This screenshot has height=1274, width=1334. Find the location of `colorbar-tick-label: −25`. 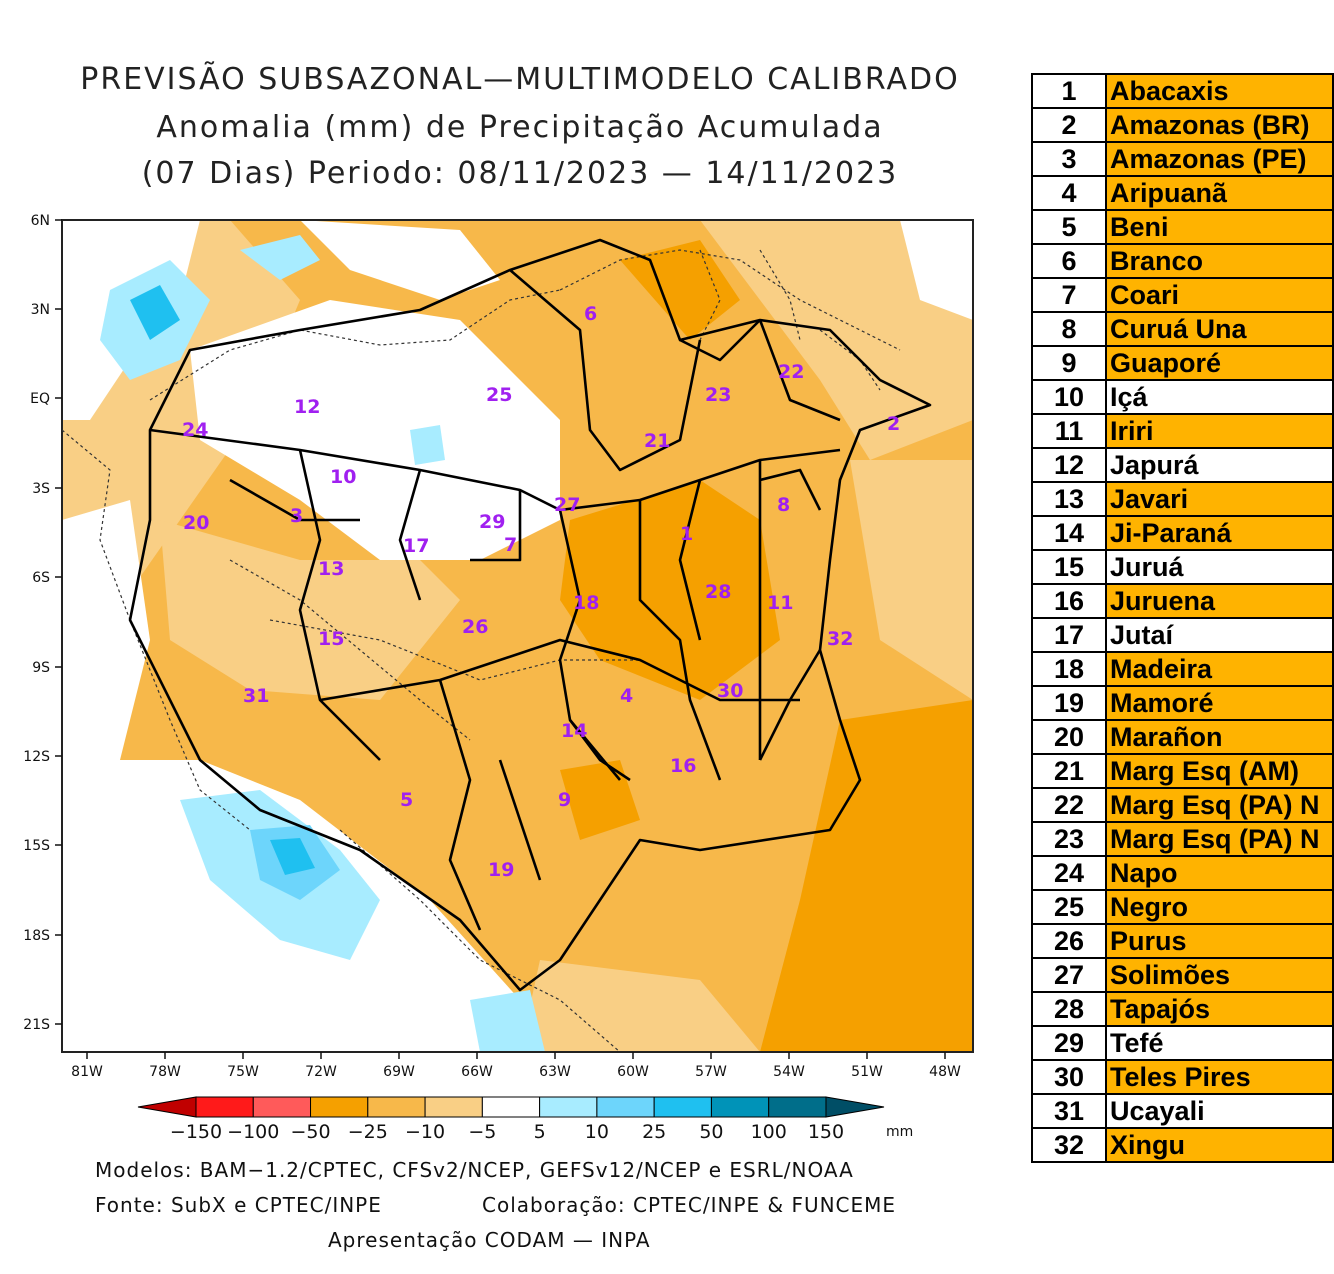

colorbar-tick-label: −25 is located at coordinates (368, 1132).